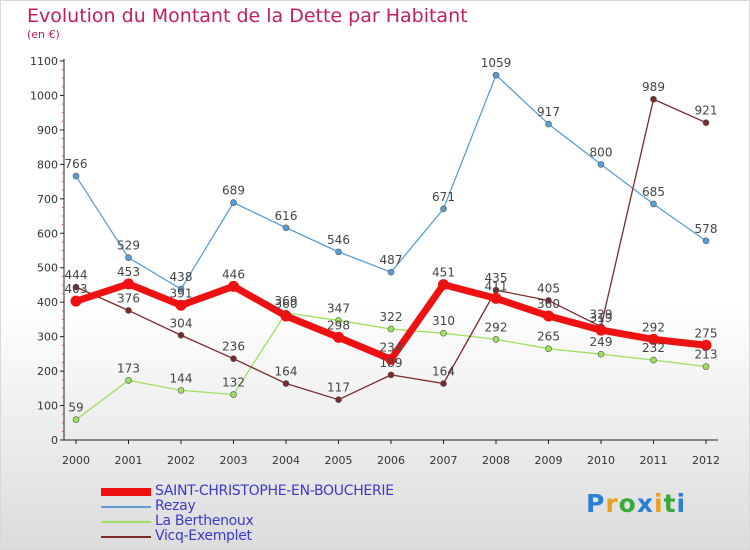 This screenshot has height=550, width=750. I want to click on data-label: 322, so click(391, 317).